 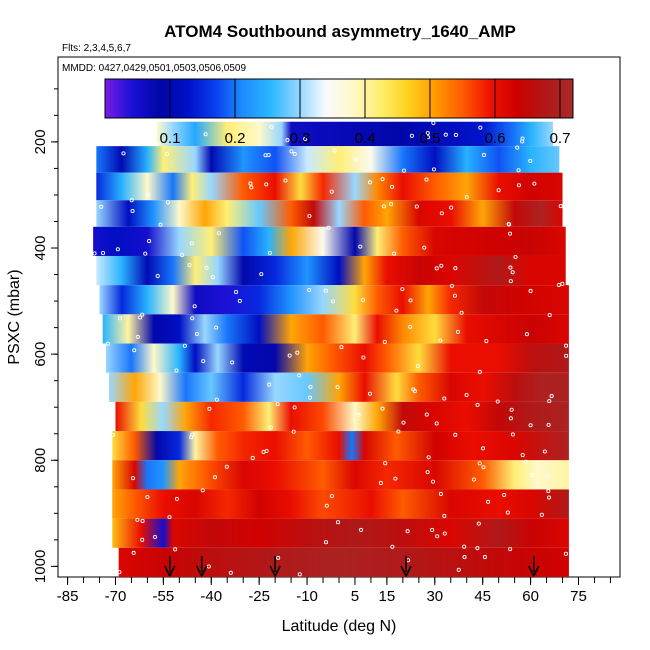 What do you see at coordinates (170, 138) in the screenshot?
I see `colorbar-tick-label: 0.1` at bounding box center [170, 138].